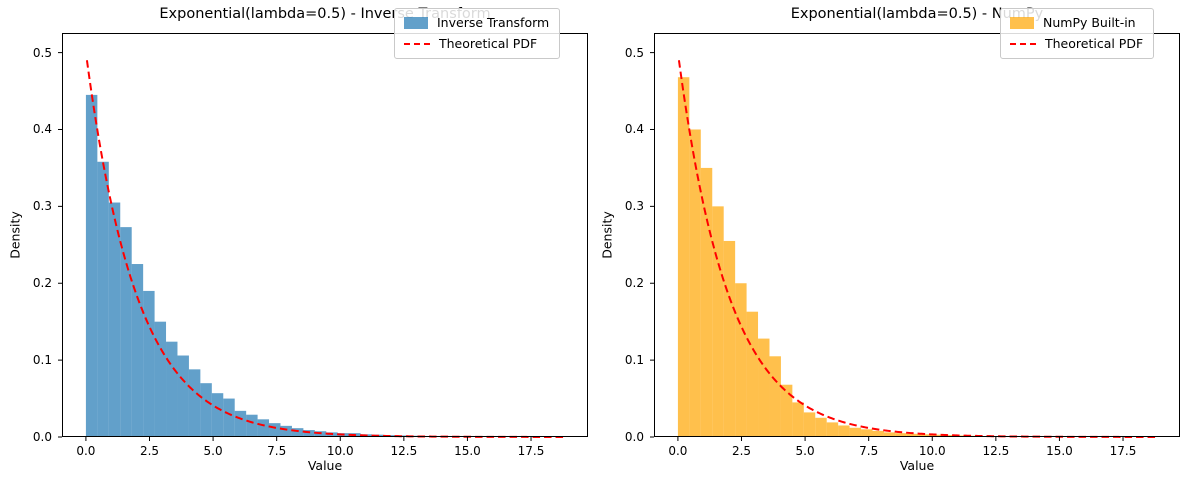  Describe the element at coordinates (1077, 33) in the screenshot. I see `right-legend: NumPy Built-in Theoretical PDF` at that location.